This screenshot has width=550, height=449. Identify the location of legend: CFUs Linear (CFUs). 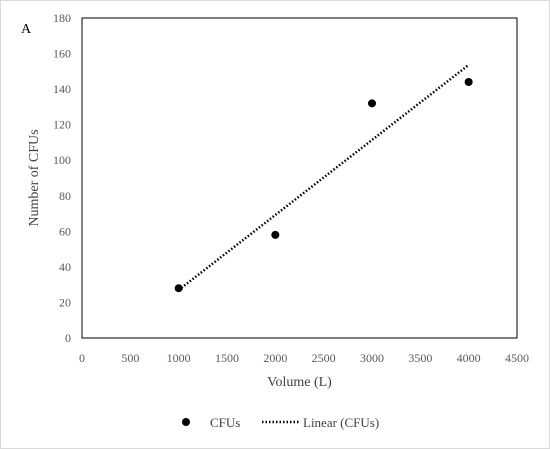
(280, 422).